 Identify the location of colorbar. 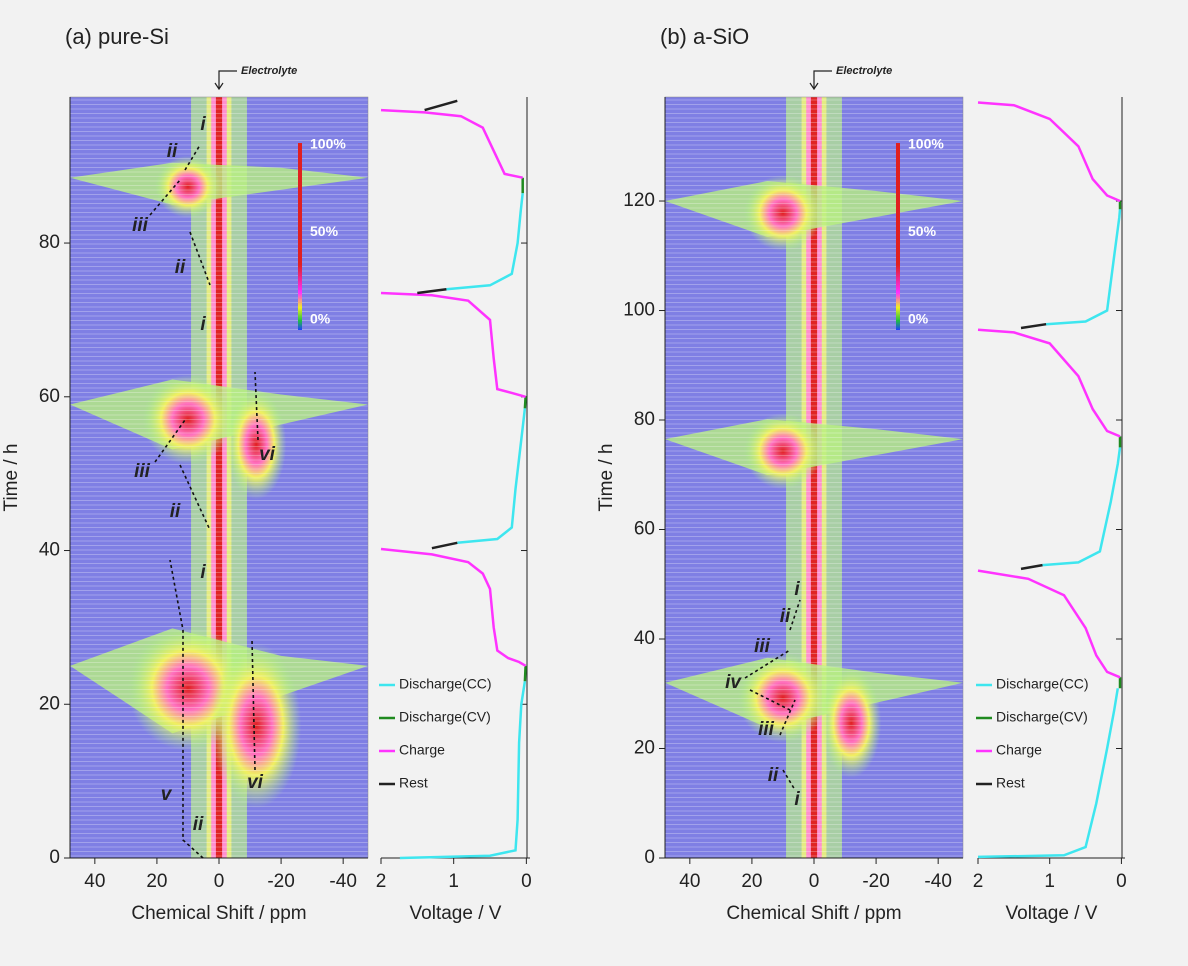
(898, 236).